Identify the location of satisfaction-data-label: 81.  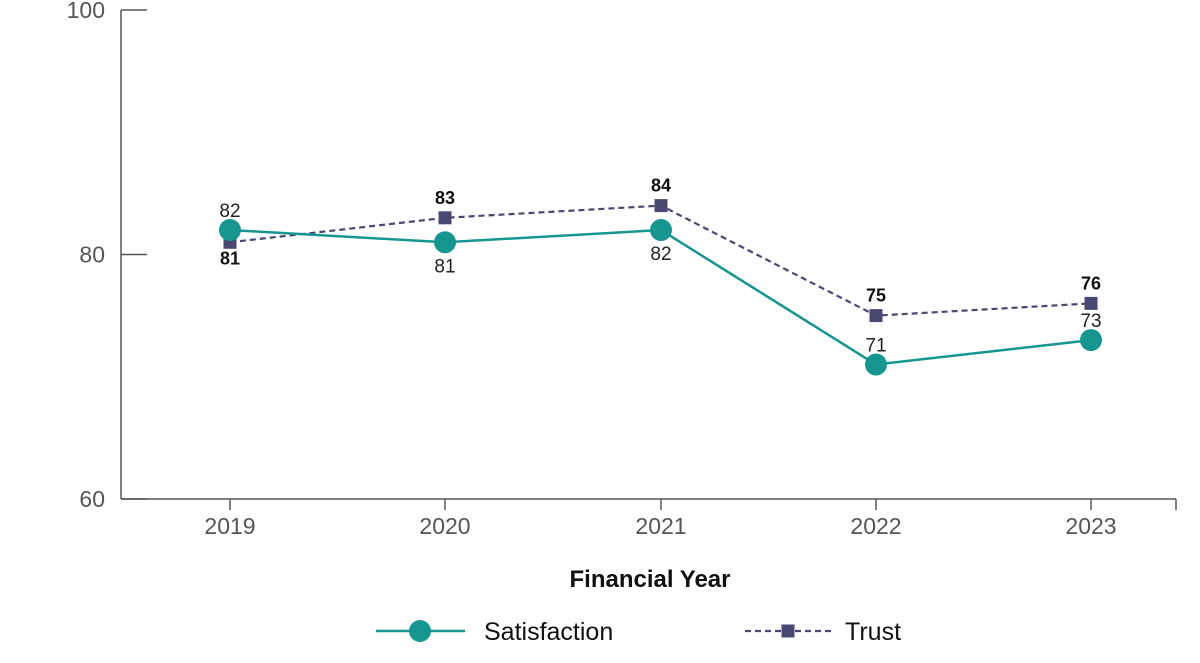
(444, 266).